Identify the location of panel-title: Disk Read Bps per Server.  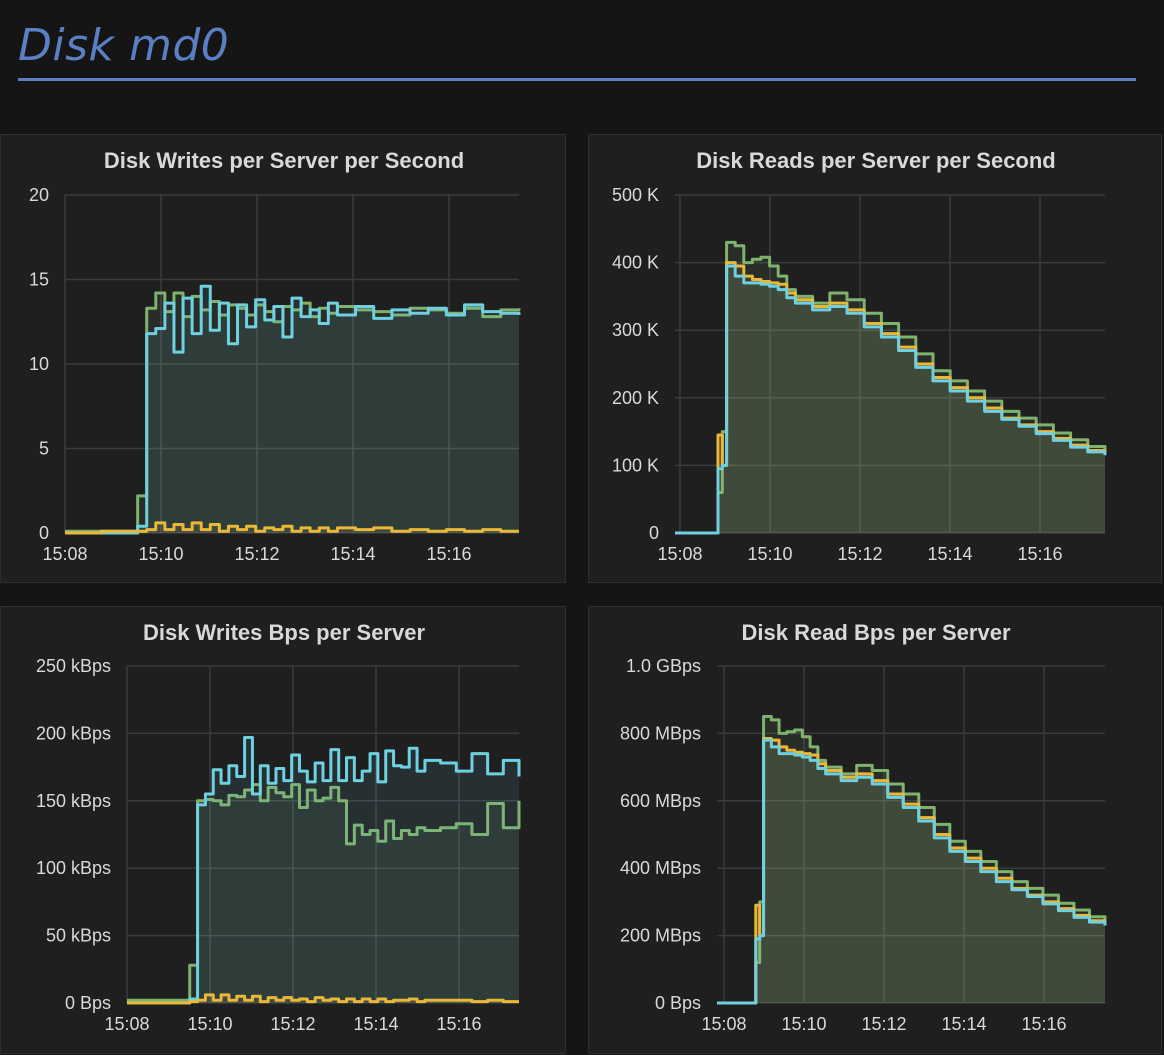
(875, 632).